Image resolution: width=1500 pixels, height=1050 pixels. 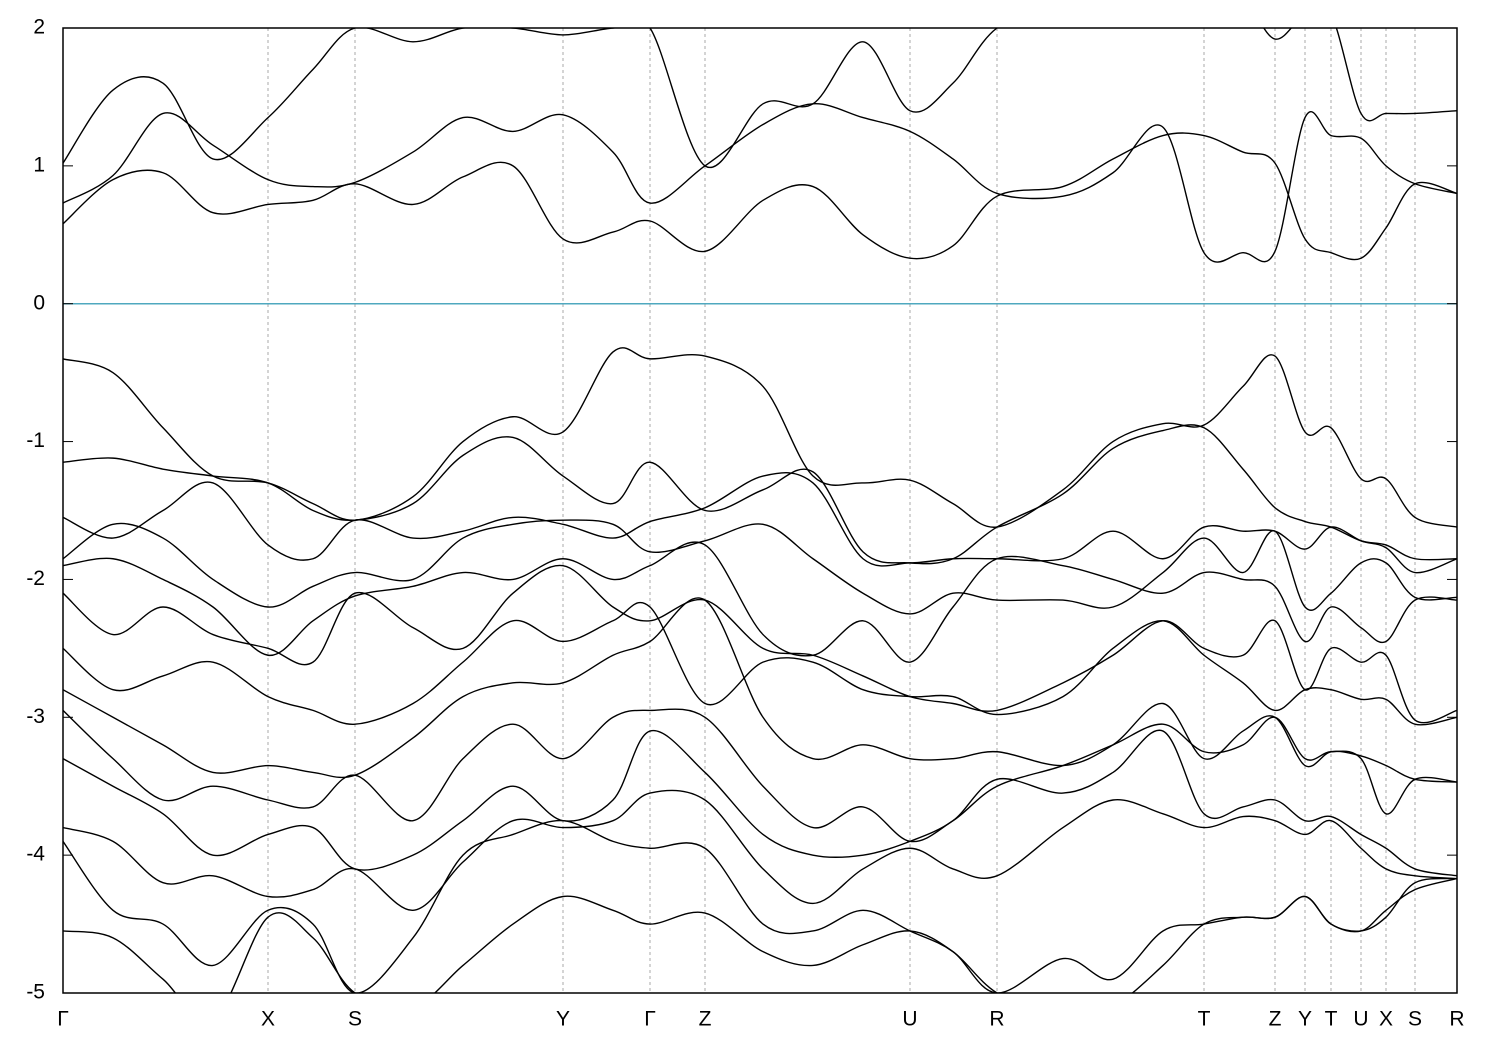 I want to click on y-tick-label: 0, so click(x=39, y=302).